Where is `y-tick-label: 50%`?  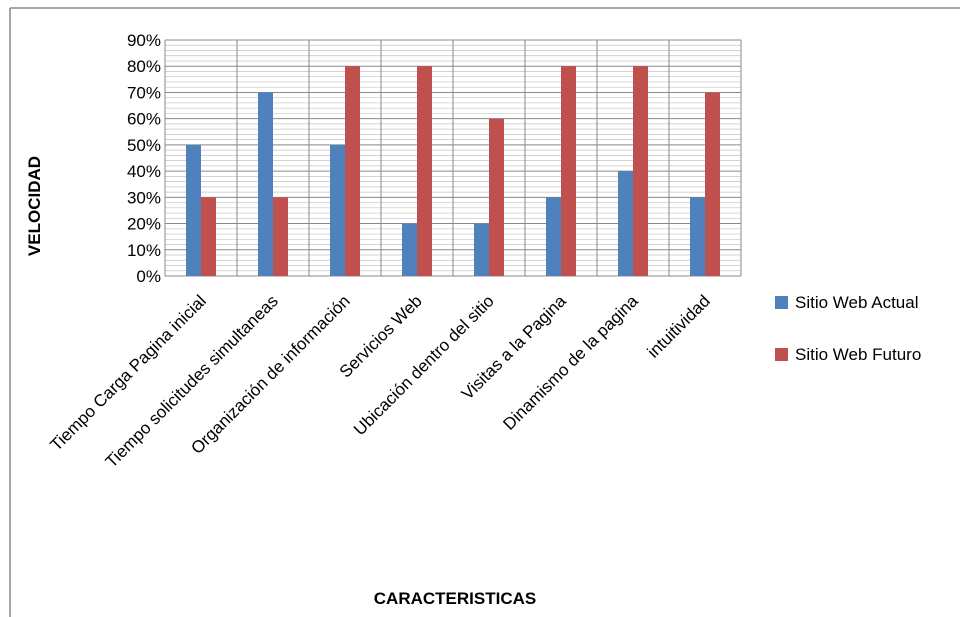 y-tick-label: 50% is located at coordinates (144, 145).